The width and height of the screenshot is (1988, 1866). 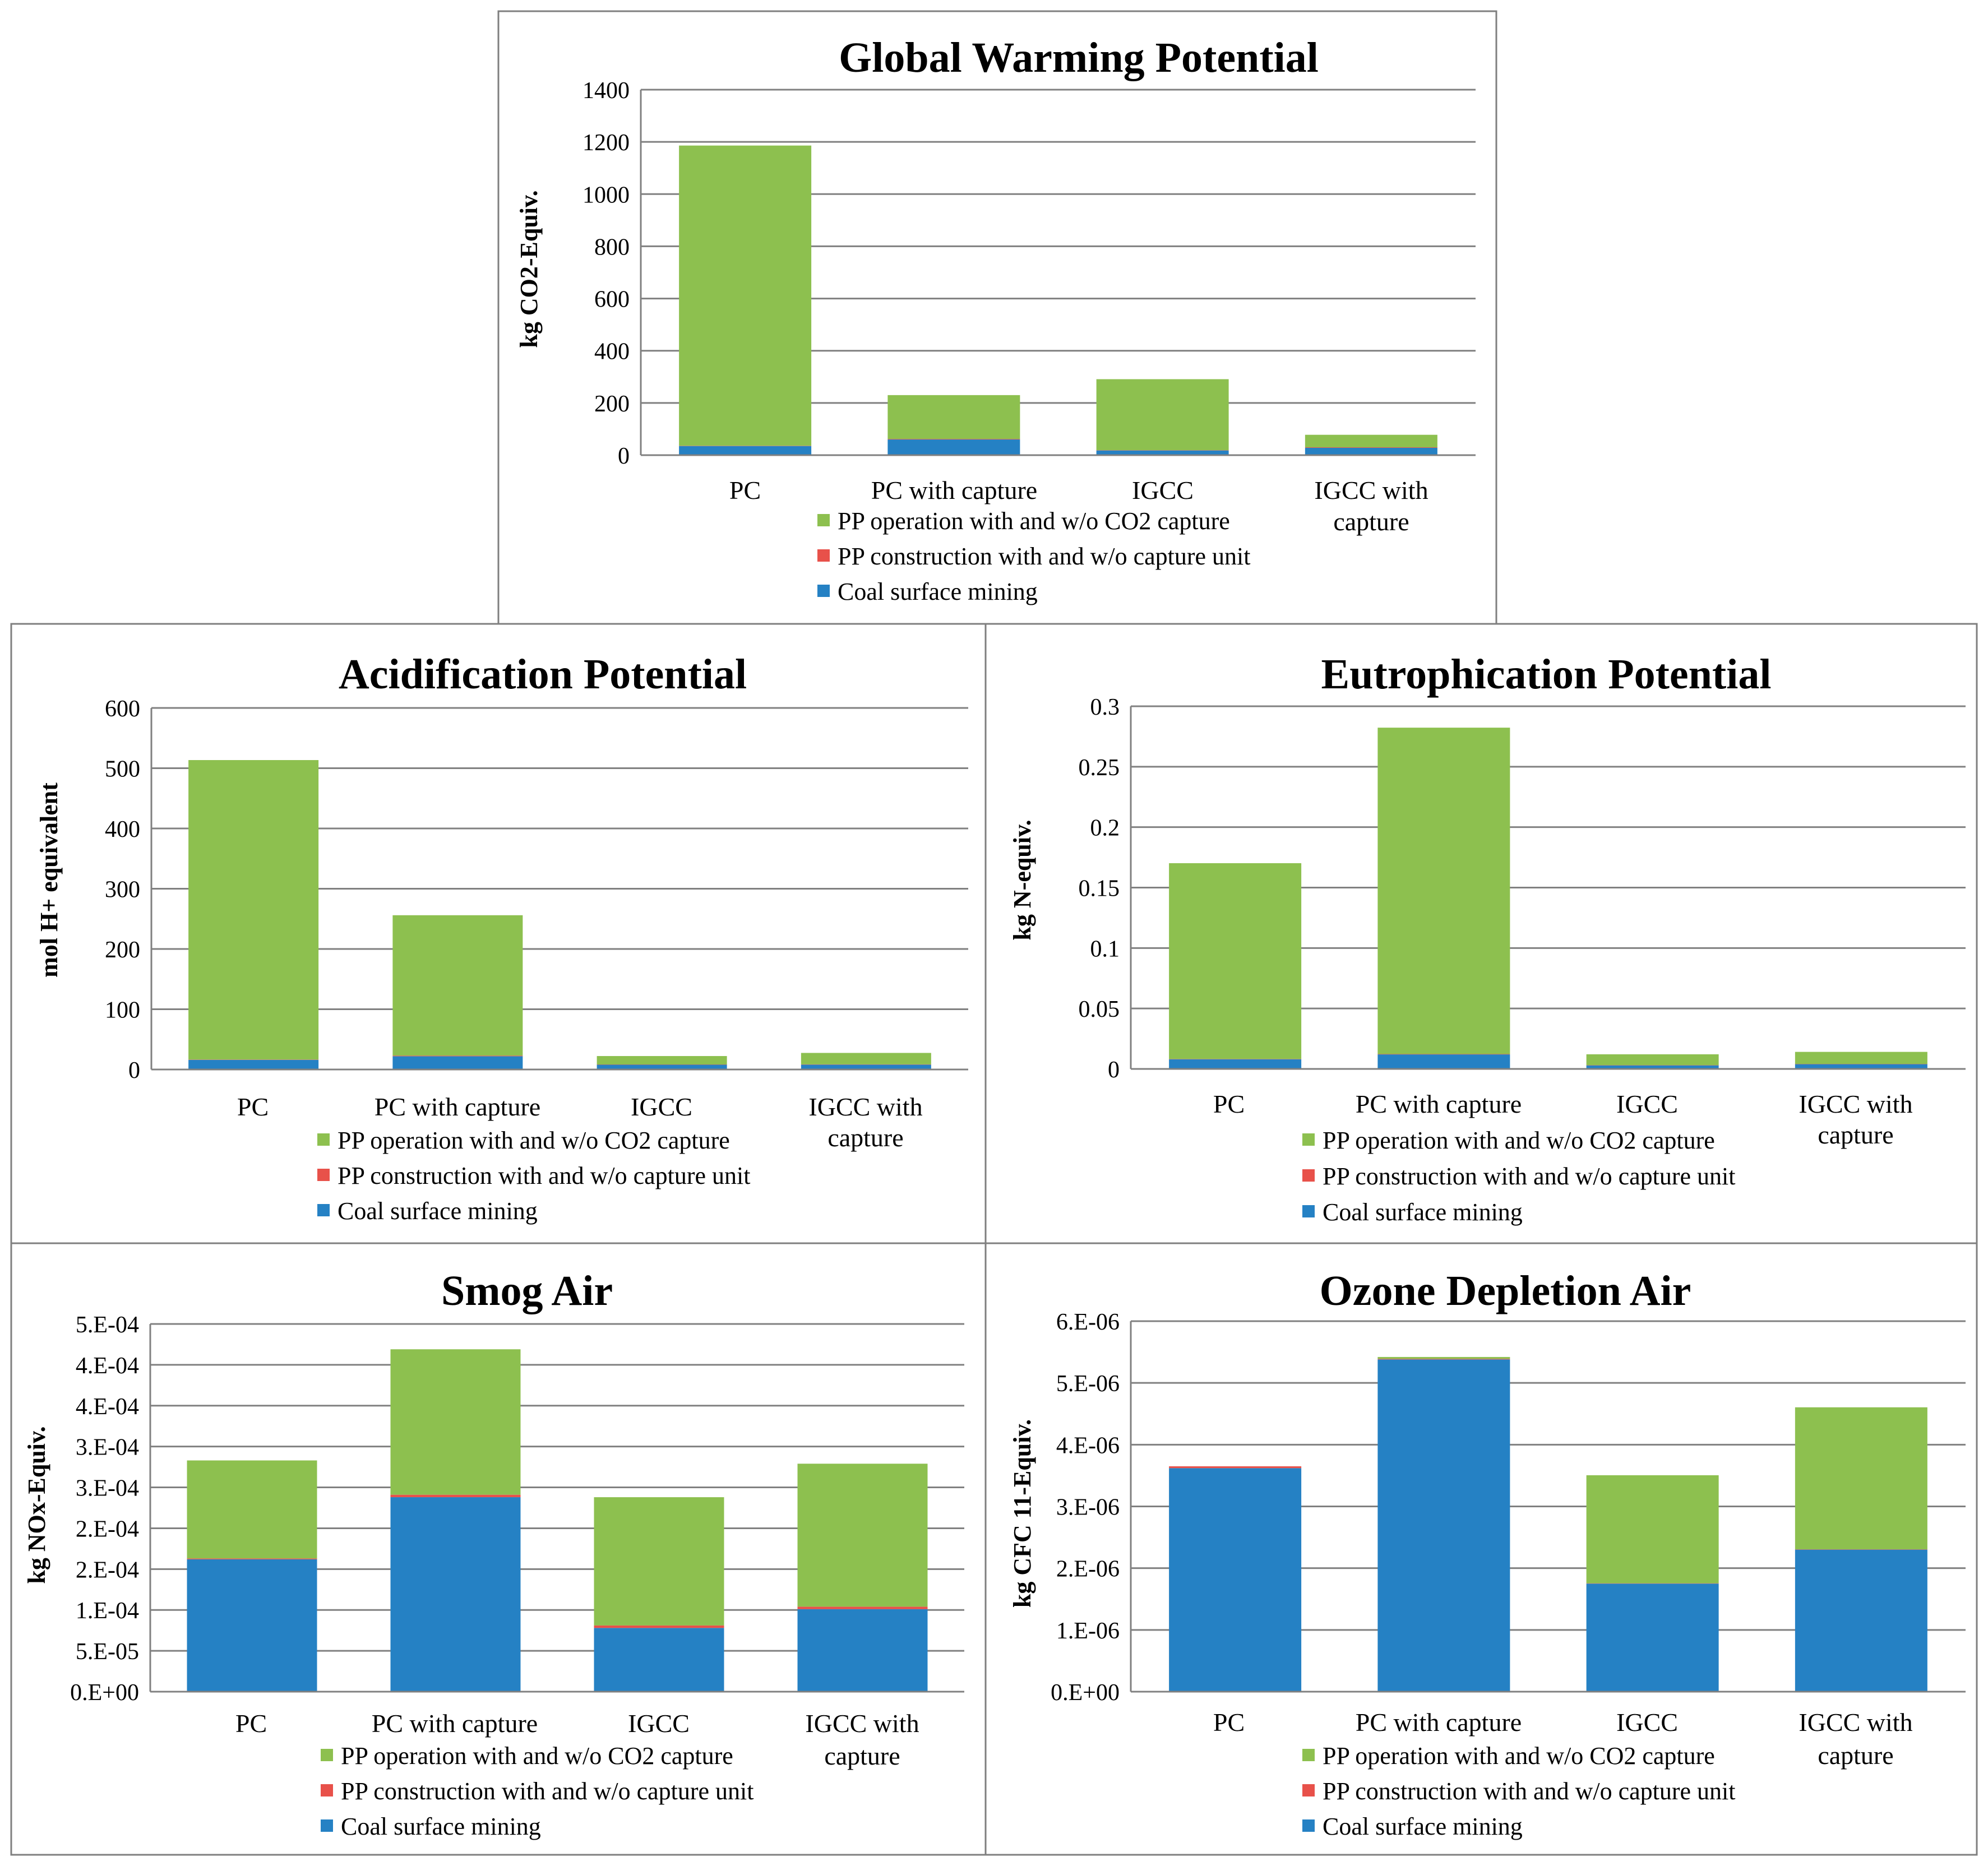 I want to click on chart-title: Ozone Depletion Air, so click(x=1505, y=1290).